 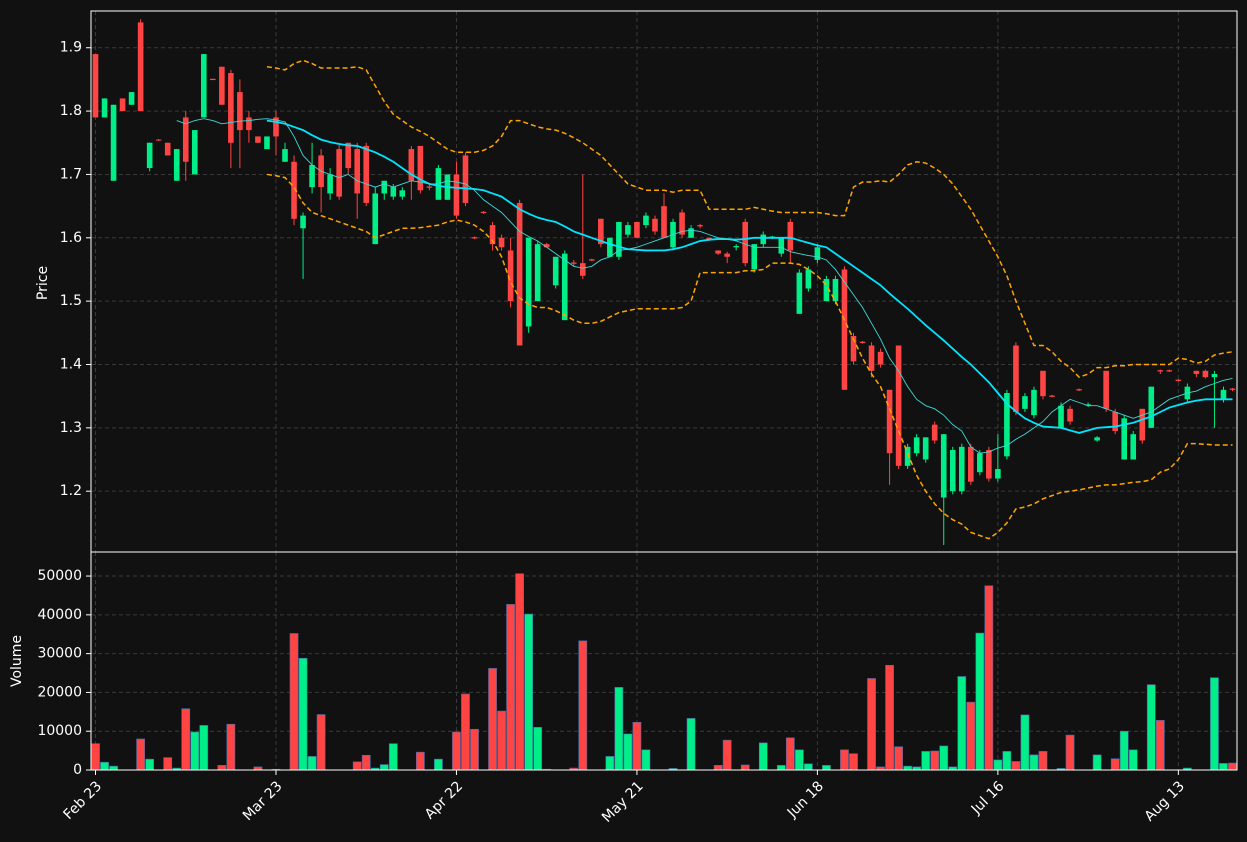 What do you see at coordinates (59, 615) in the screenshot?
I see `y-tick-label: 40000` at bounding box center [59, 615].